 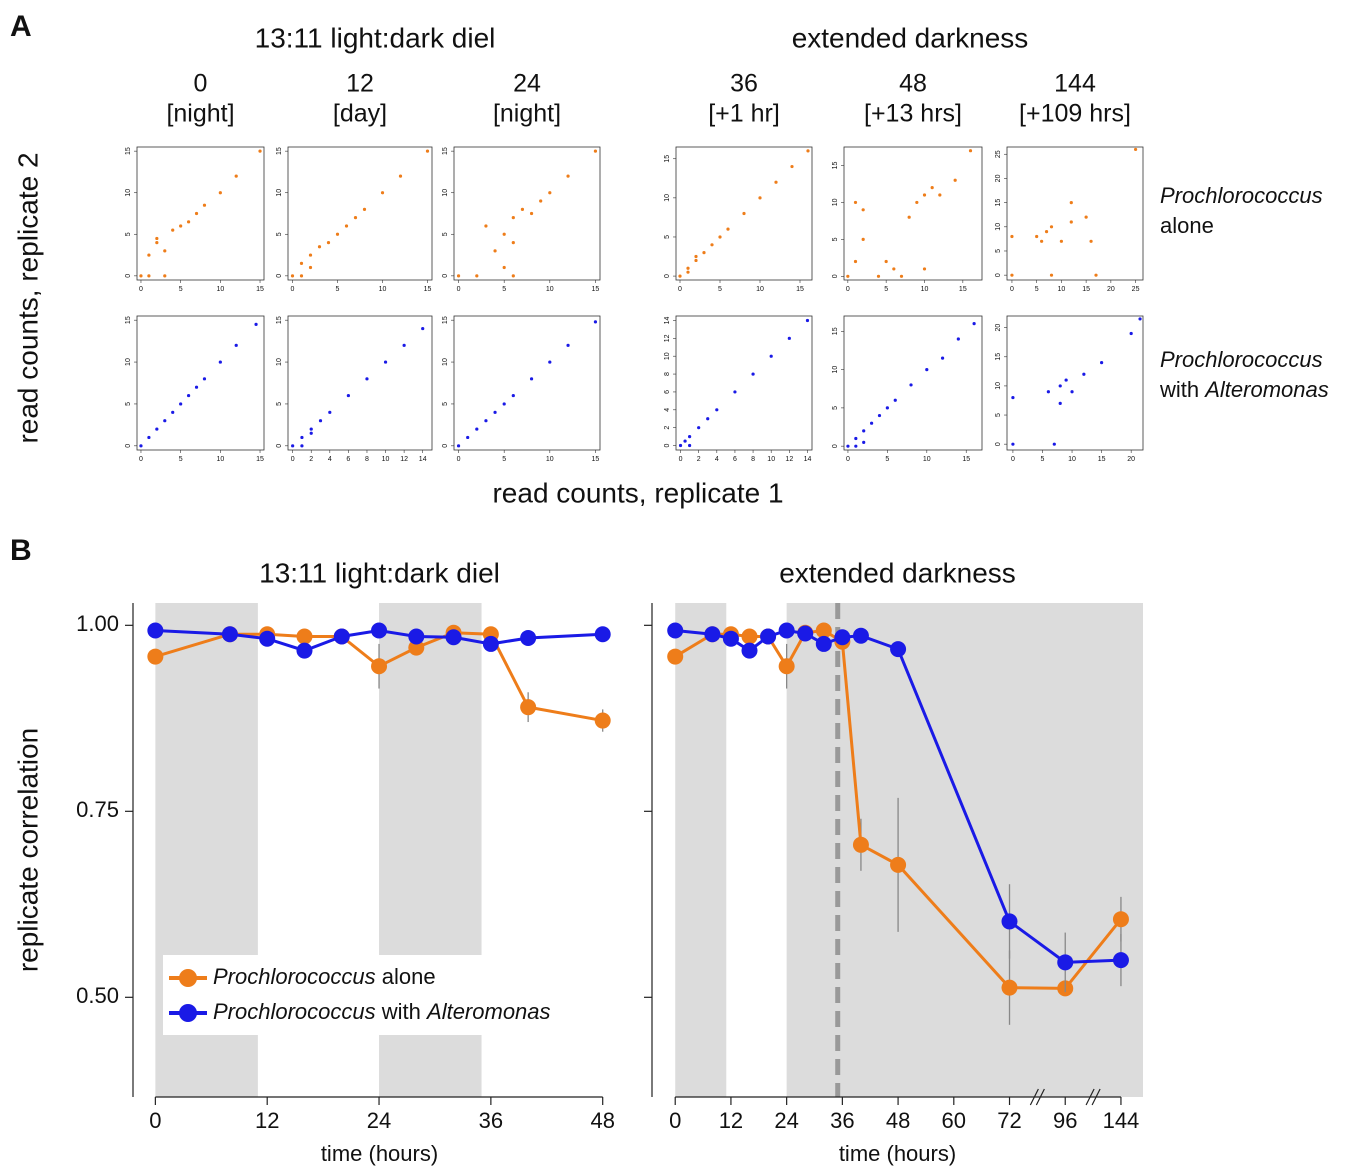 What do you see at coordinates (504, 289) in the screenshot?
I see `x-tick-label: 5` at bounding box center [504, 289].